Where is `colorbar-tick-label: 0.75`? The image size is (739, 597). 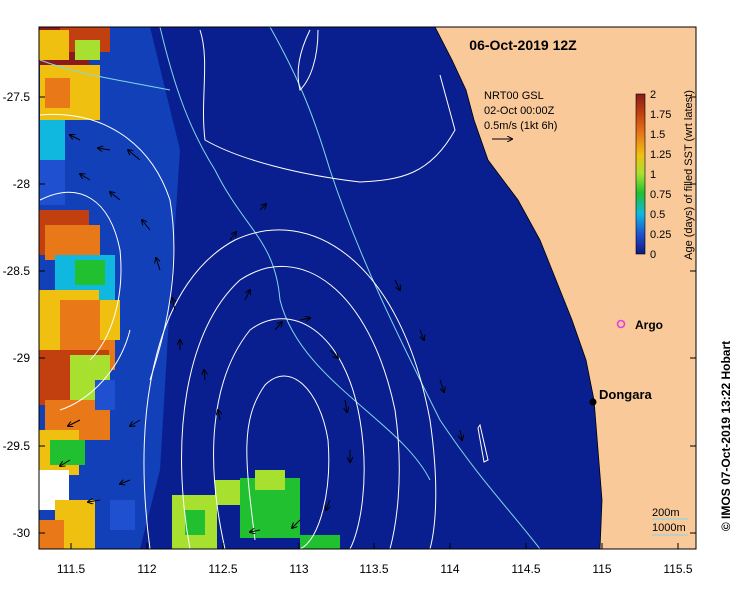 colorbar-tick-label: 0.75 is located at coordinates (660, 195).